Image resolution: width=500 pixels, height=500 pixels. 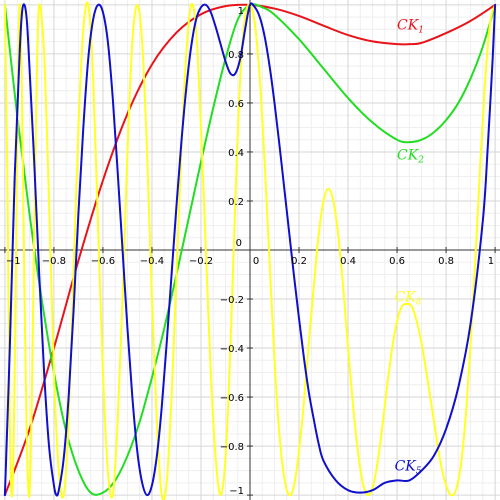 What do you see at coordinates (54, 261) in the screenshot?
I see `x-tick-label: −0.8` at bounding box center [54, 261].